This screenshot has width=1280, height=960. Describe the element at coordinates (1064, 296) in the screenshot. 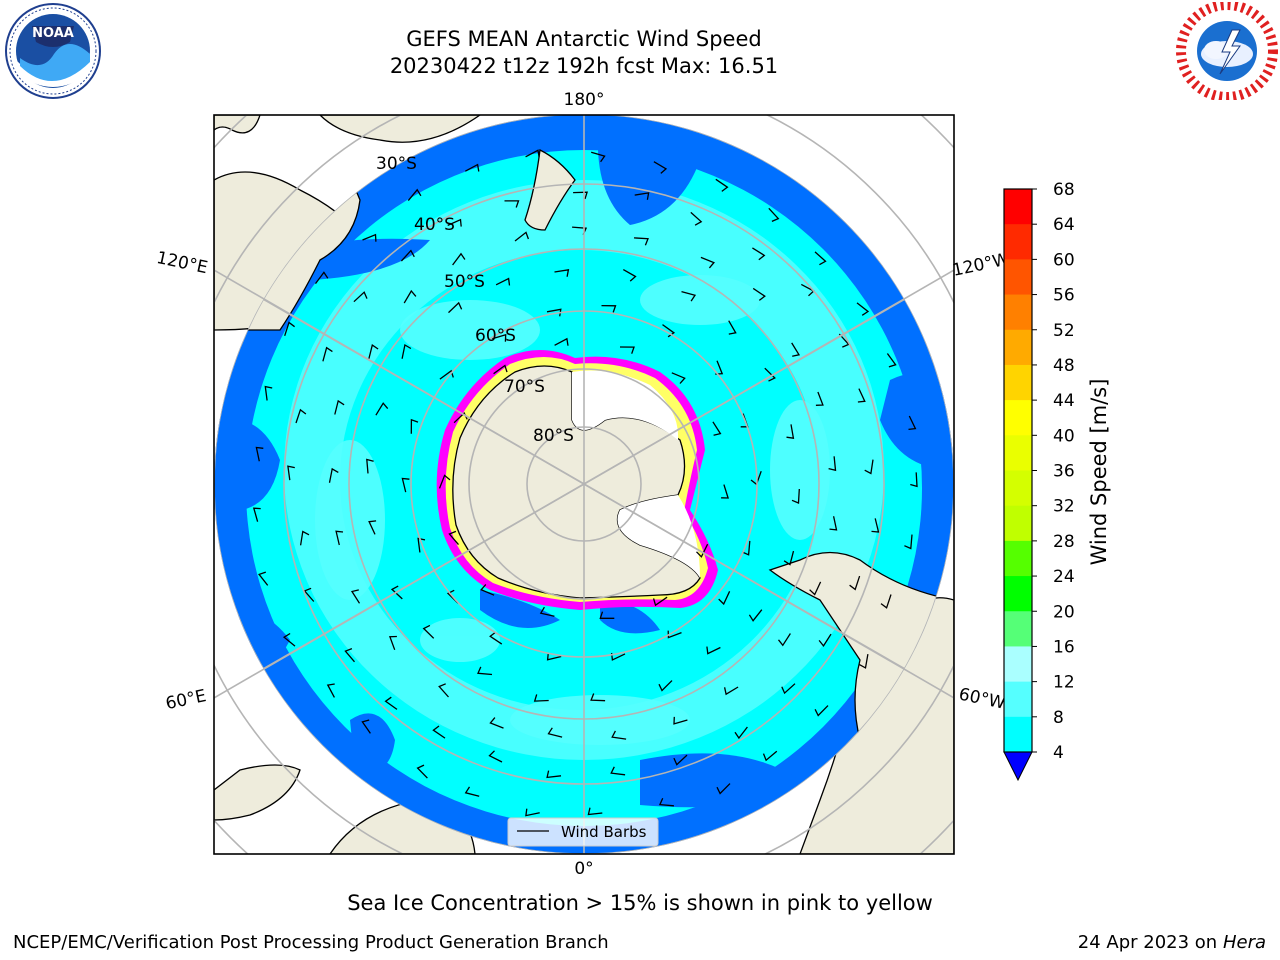

I see `colorbar-tick-label: 56` at that location.